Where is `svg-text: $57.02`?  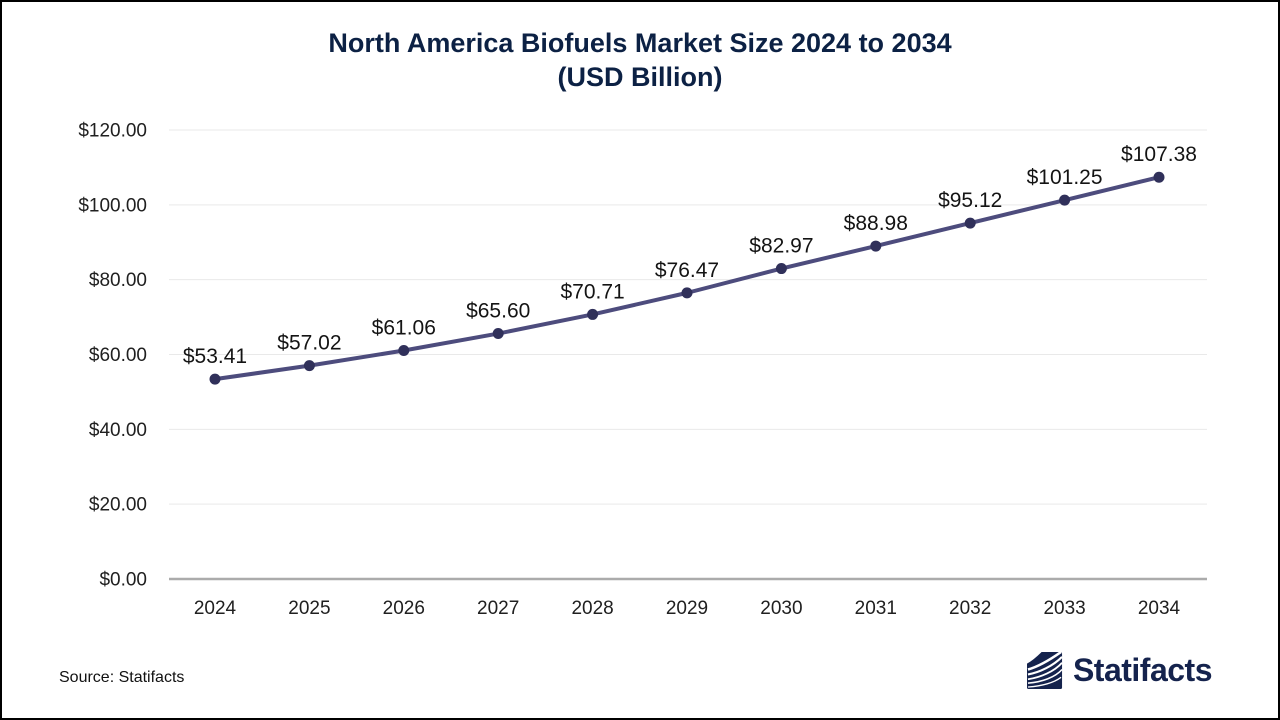
svg-text: $57.02 is located at coordinates (309, 343).